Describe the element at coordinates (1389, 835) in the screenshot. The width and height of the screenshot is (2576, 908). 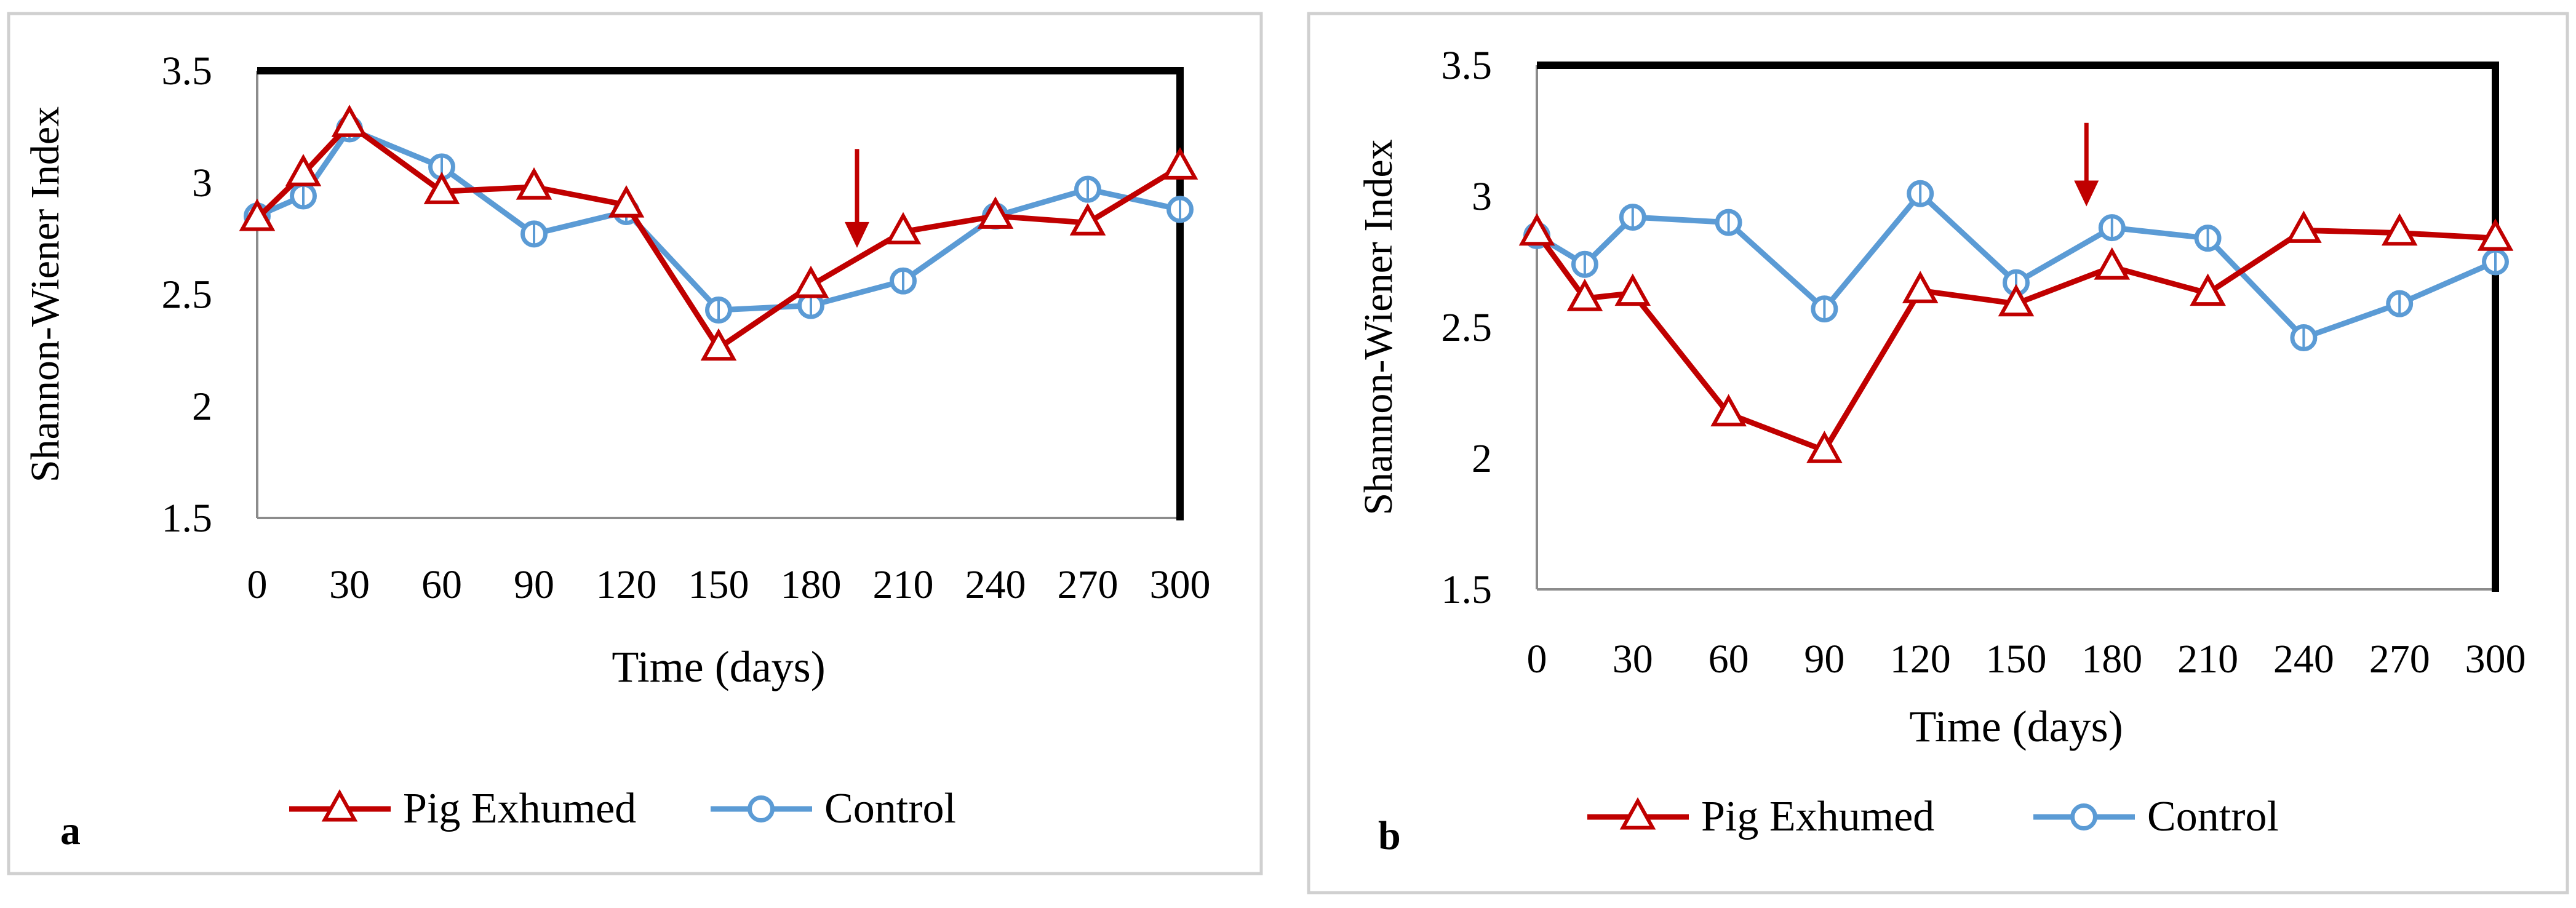
I see `panel-label: b` at that location.